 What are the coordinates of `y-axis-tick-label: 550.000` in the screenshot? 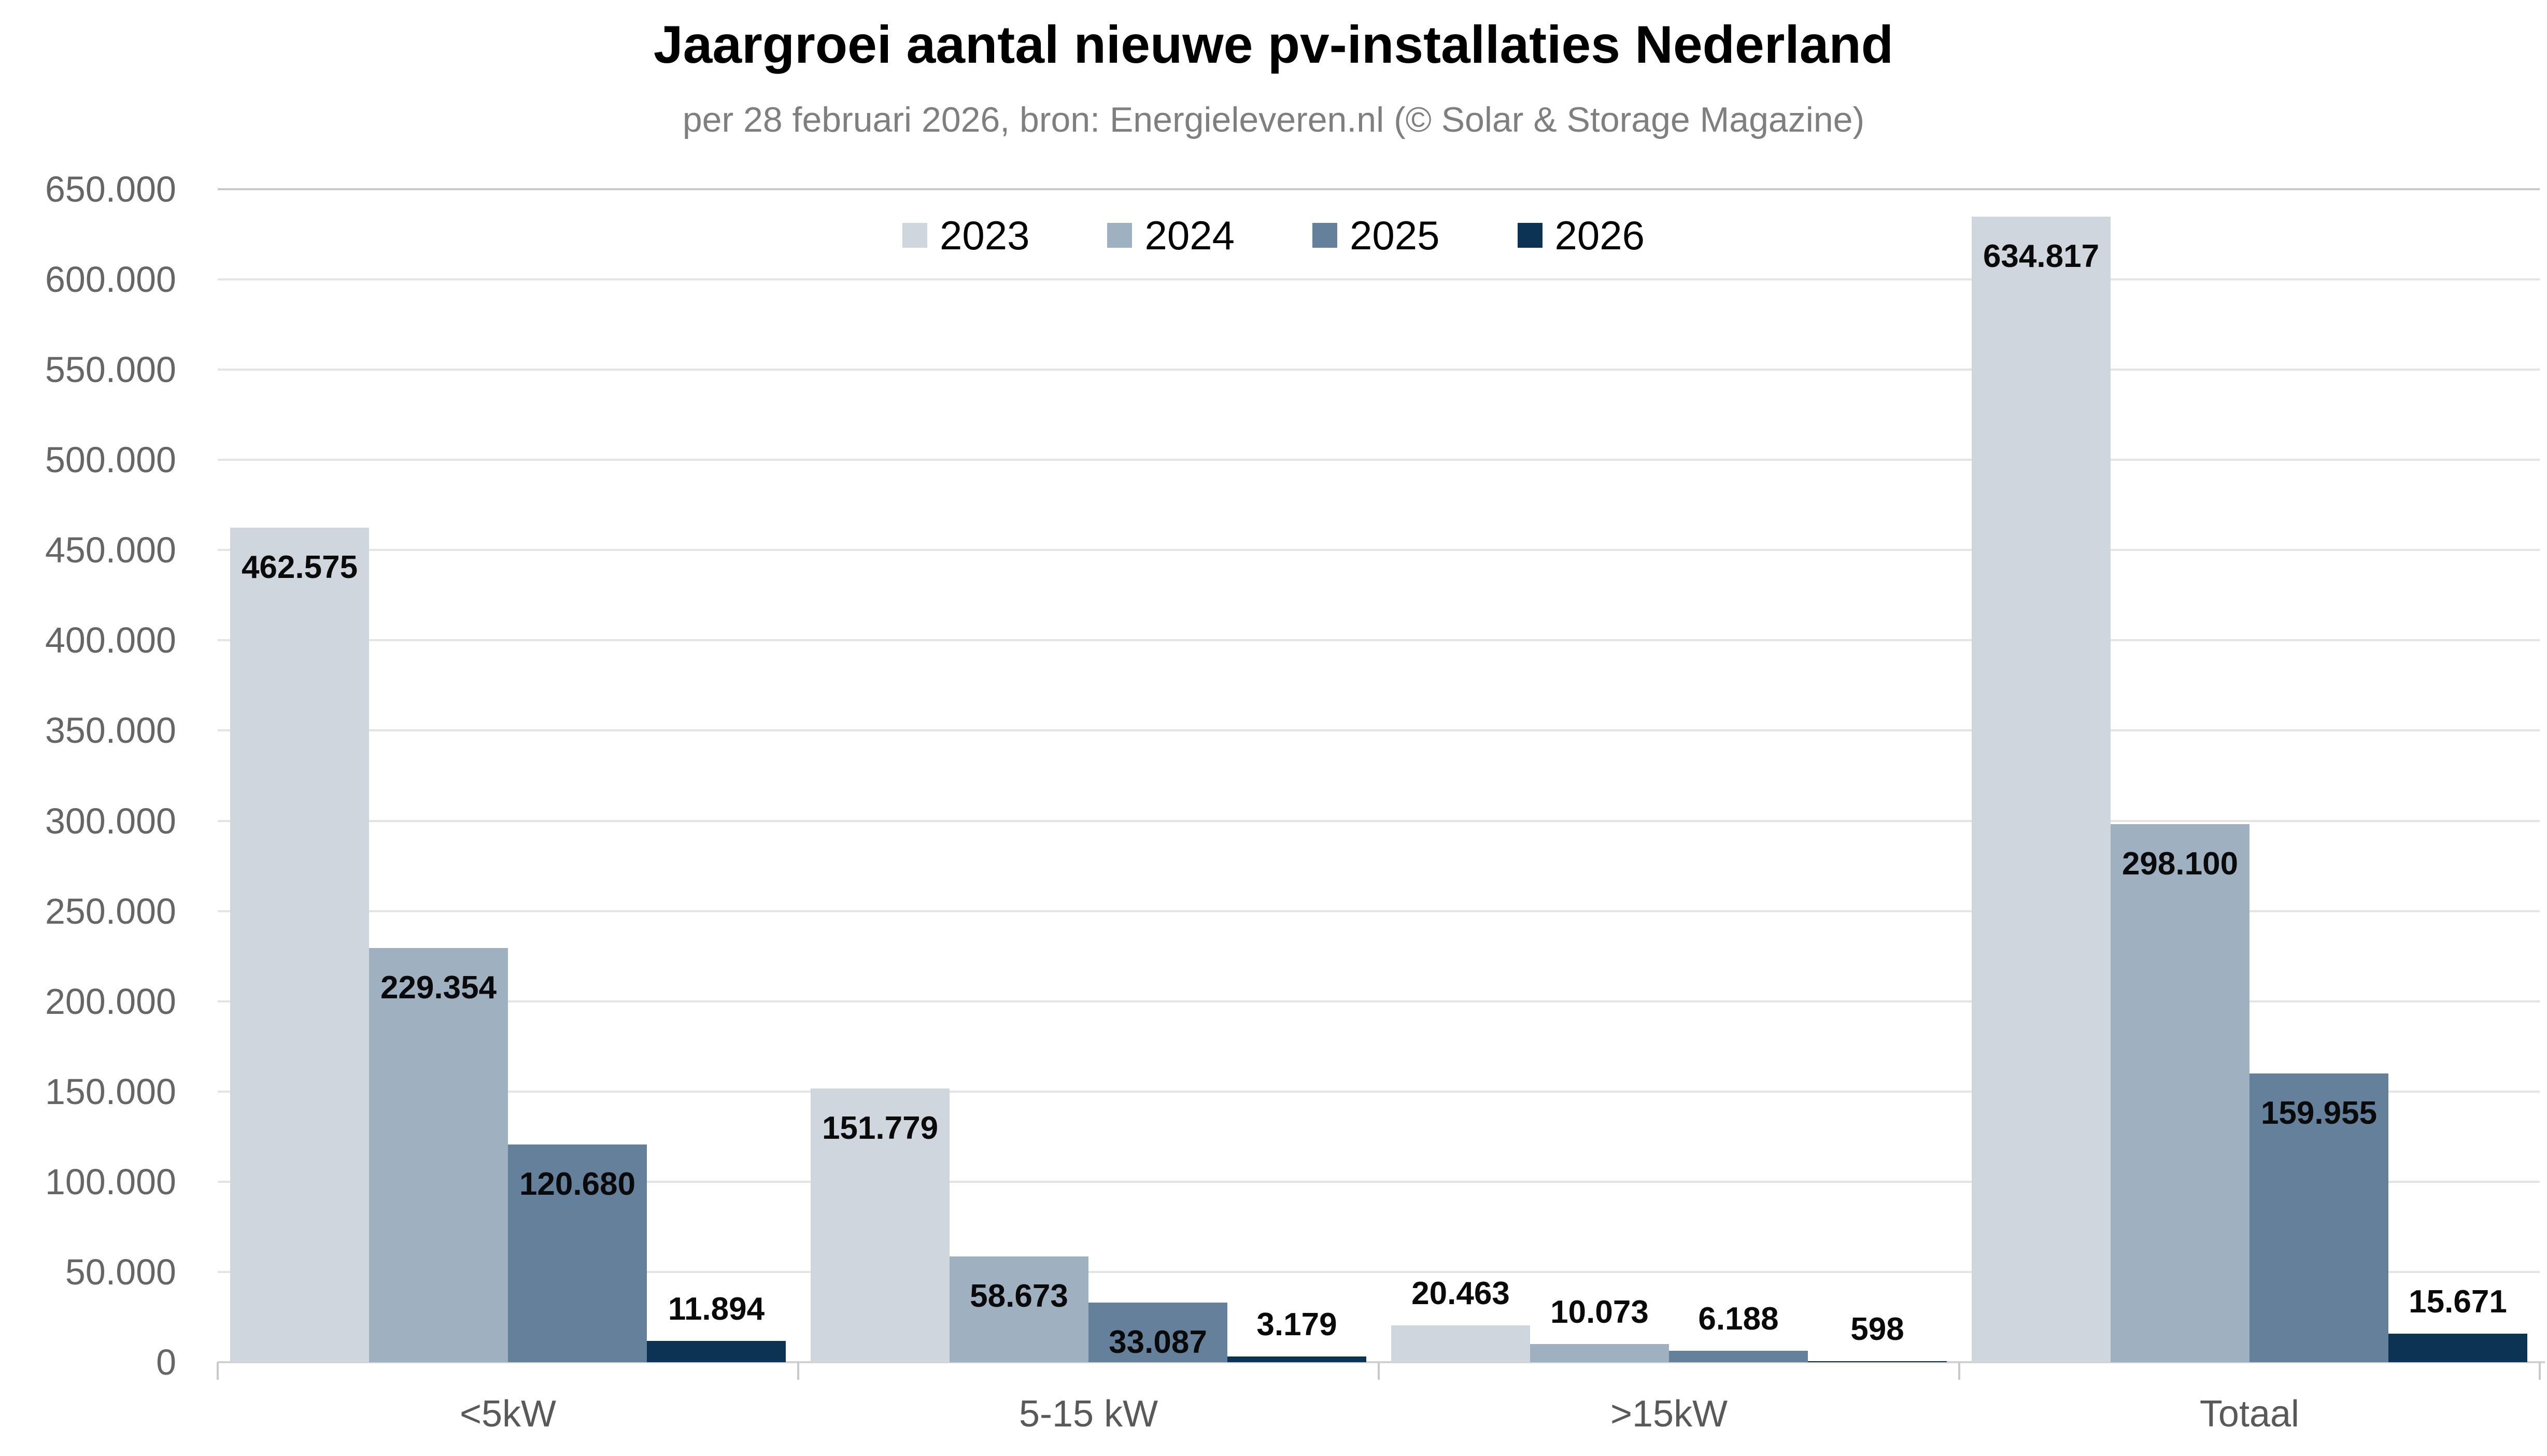 It's located at (110, 369).